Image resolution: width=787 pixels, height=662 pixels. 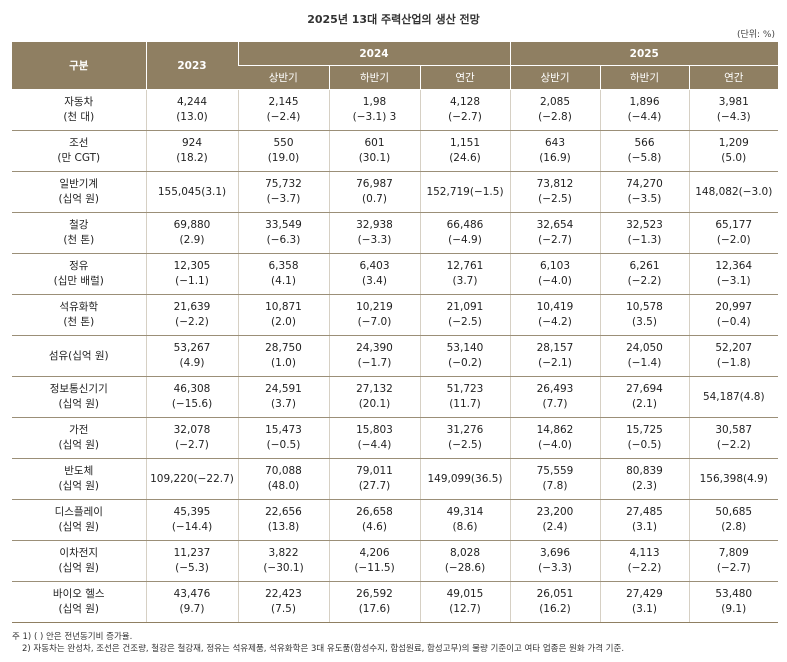 What do you see at coordinates (192, 363) in the screenshot?
I see `growth-rate: (4.9)` at bounding box center [192, 363].